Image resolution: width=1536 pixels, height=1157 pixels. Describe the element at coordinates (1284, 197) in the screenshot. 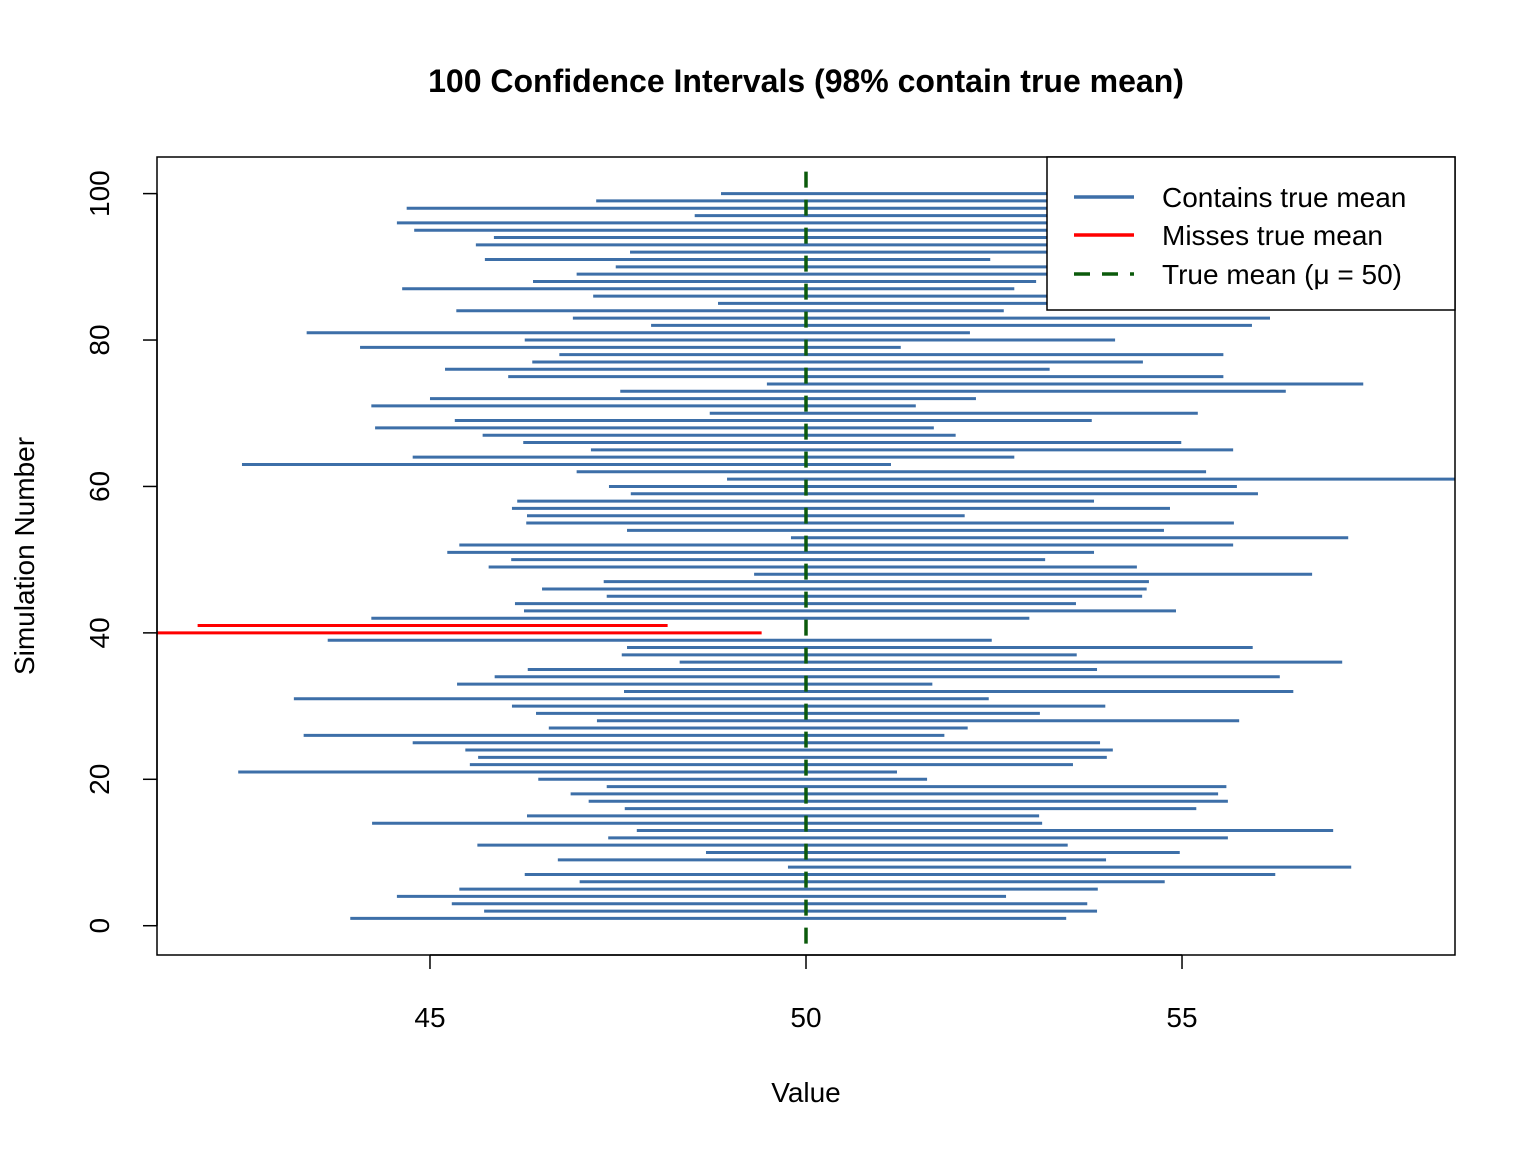

I see `legend-label-contains: Contains true mean` at that location.